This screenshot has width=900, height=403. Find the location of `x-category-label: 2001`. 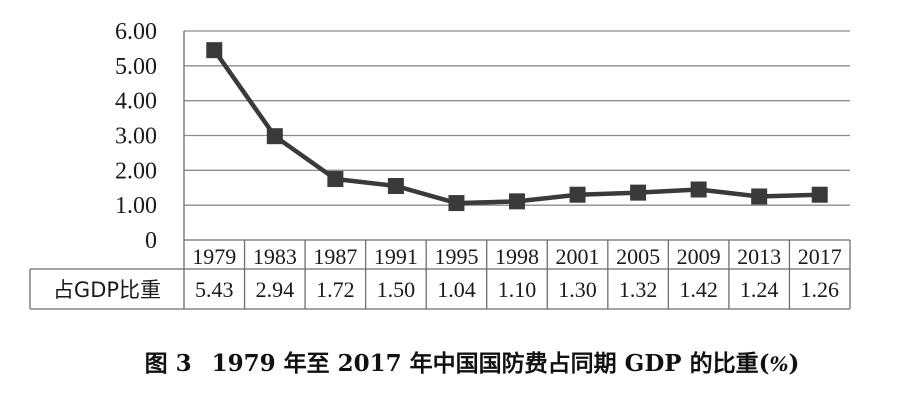

x-category-label: 2001 is located at coordinates (578, 256).